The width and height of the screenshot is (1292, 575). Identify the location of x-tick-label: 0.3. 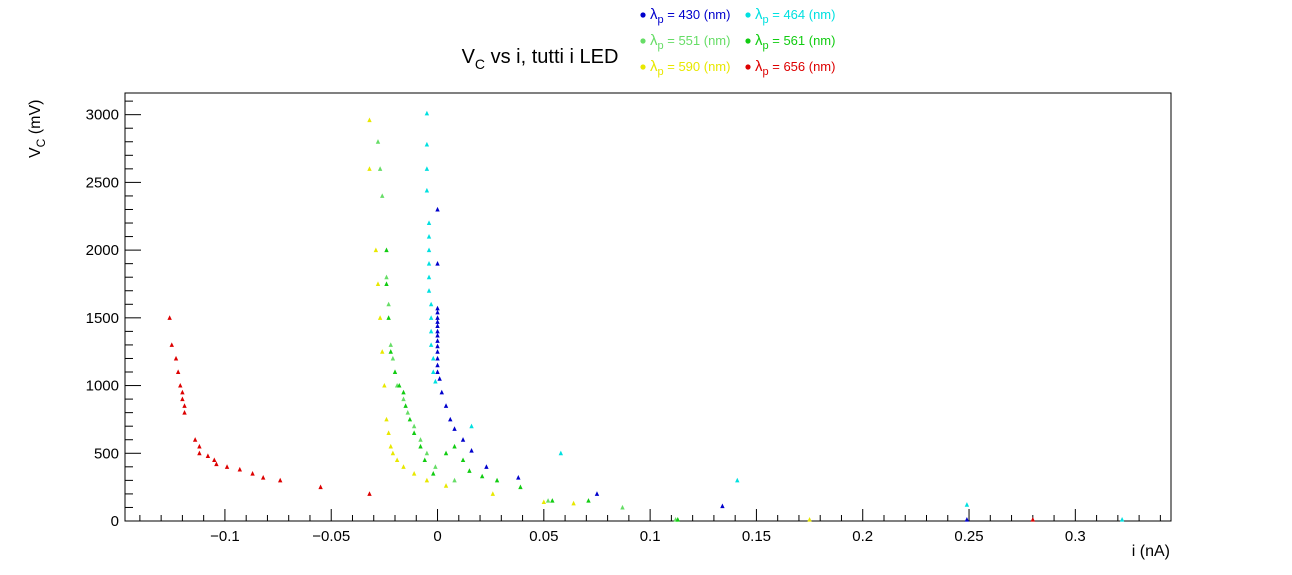
(1075, 536).